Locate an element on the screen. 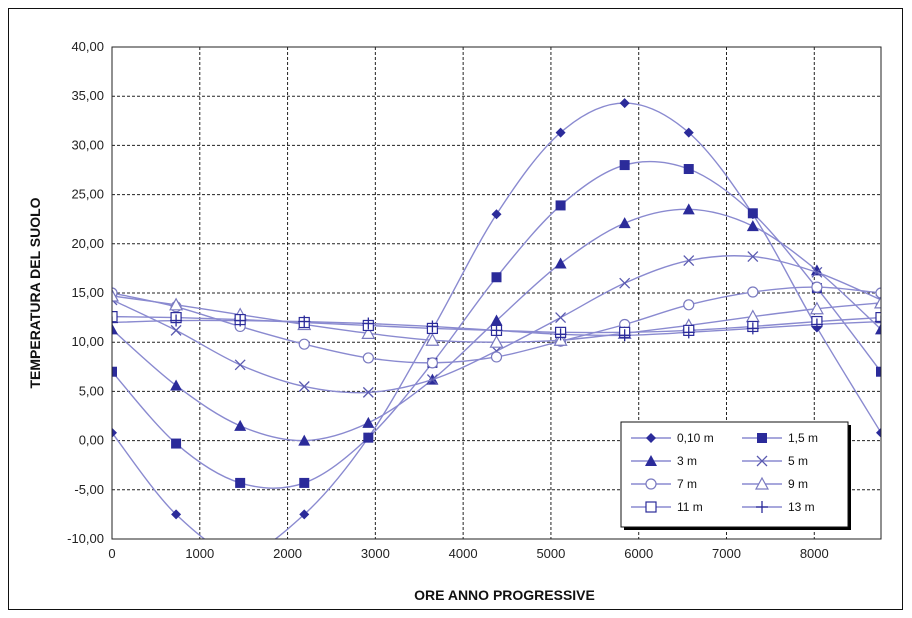 The image size is (912, 618). legend-box is located at coordinates (734, 474).